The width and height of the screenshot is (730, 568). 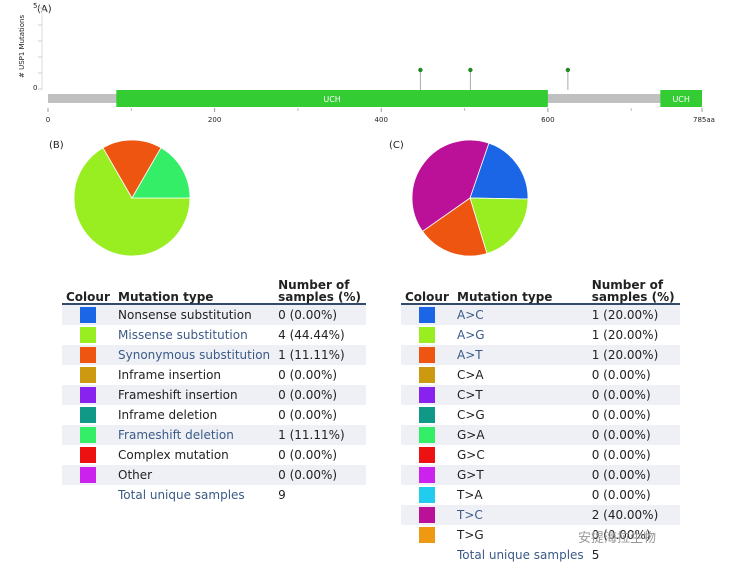 What do you see at coordinates (194, 355) in the screenshot?
I see `mutation-type-link: Synonymous substitution` at bounding box center [194, 355].